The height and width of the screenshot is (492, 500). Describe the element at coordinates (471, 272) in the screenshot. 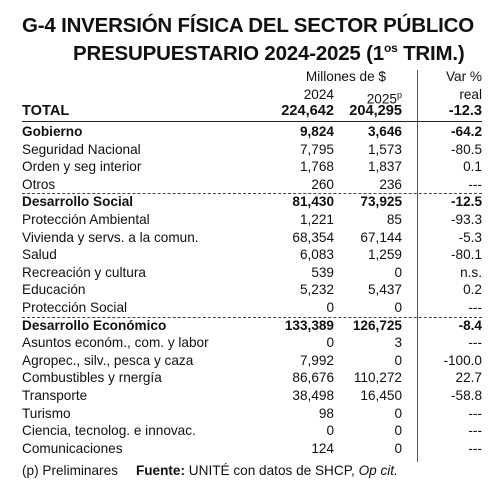

I see `cell-var: n.s.` at that location.